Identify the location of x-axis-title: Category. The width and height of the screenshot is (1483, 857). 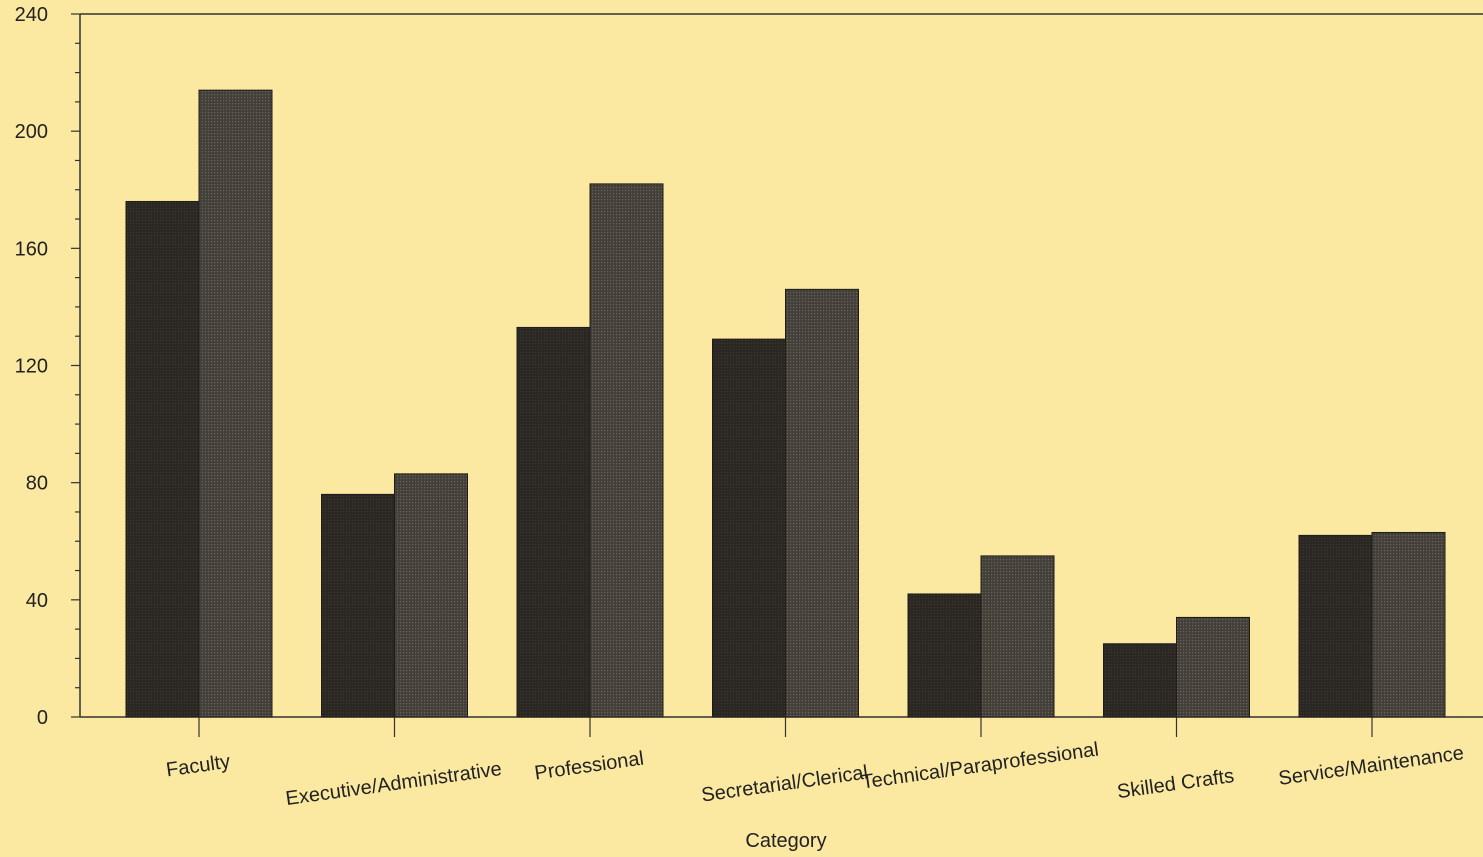
(785, 841).